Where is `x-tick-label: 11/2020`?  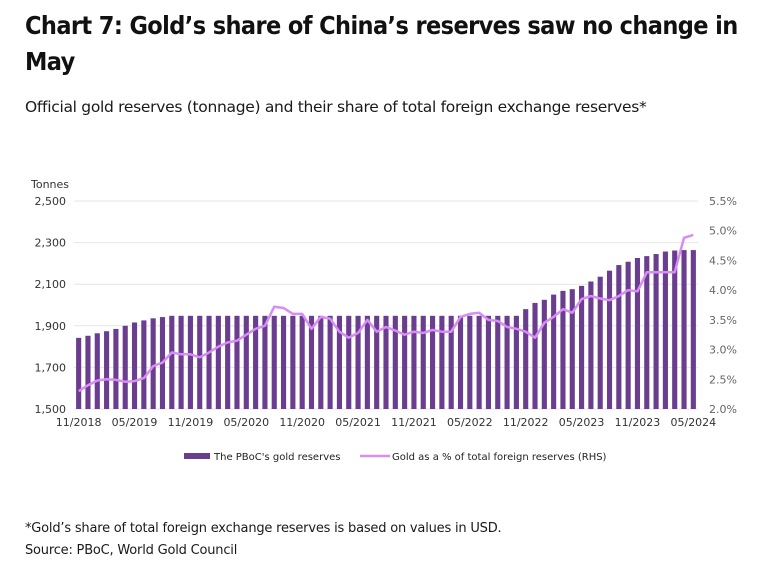
x-tick-label: 11/2020 is located at coordinates (302, 422).